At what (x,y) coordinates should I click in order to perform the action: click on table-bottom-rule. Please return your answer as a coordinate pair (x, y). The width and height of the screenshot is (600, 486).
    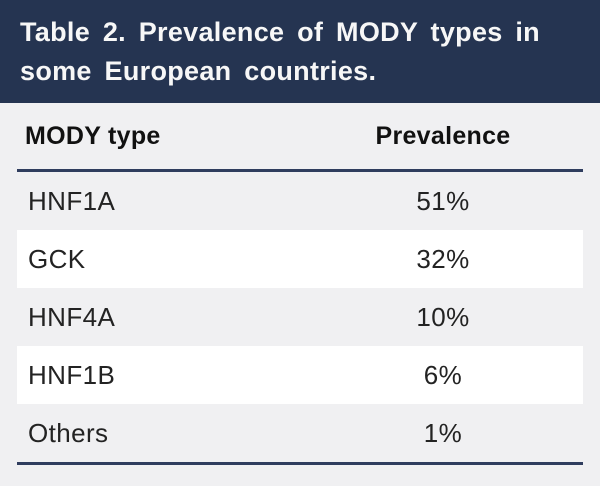
    Looking at the image, I should click on (300, 463).